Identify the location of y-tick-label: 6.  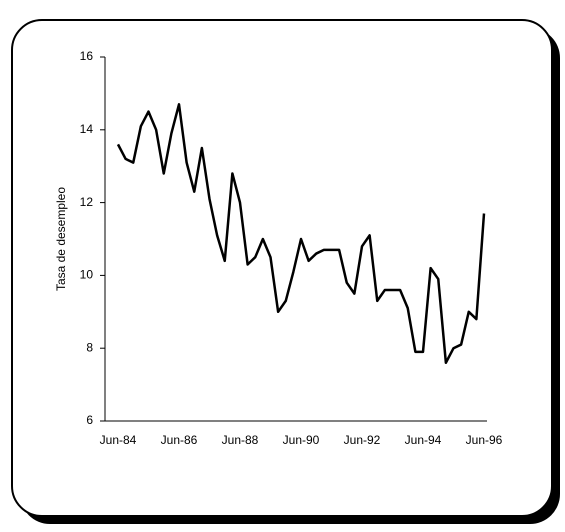
(89, 420).